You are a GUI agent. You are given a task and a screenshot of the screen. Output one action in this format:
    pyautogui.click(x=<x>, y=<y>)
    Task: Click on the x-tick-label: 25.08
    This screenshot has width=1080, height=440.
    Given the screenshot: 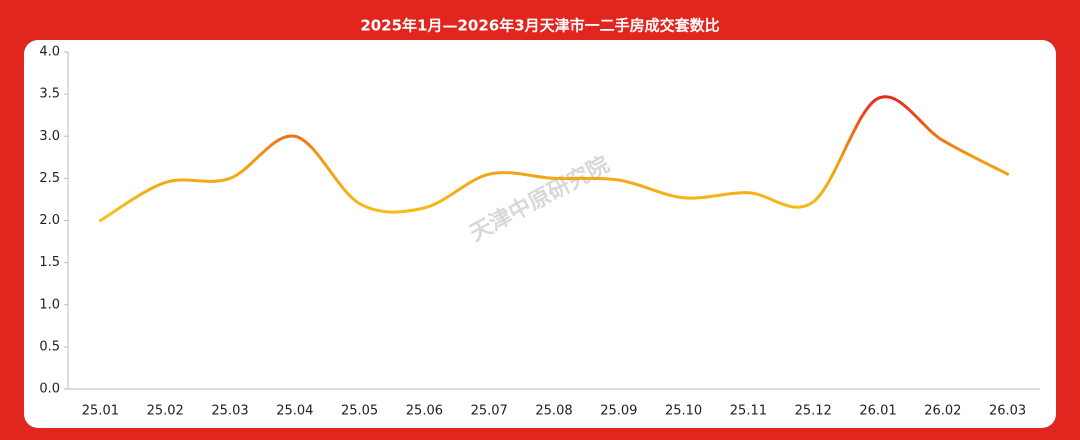 What is the action you would take?
    pyautogui.click(x=553, y=411)
    